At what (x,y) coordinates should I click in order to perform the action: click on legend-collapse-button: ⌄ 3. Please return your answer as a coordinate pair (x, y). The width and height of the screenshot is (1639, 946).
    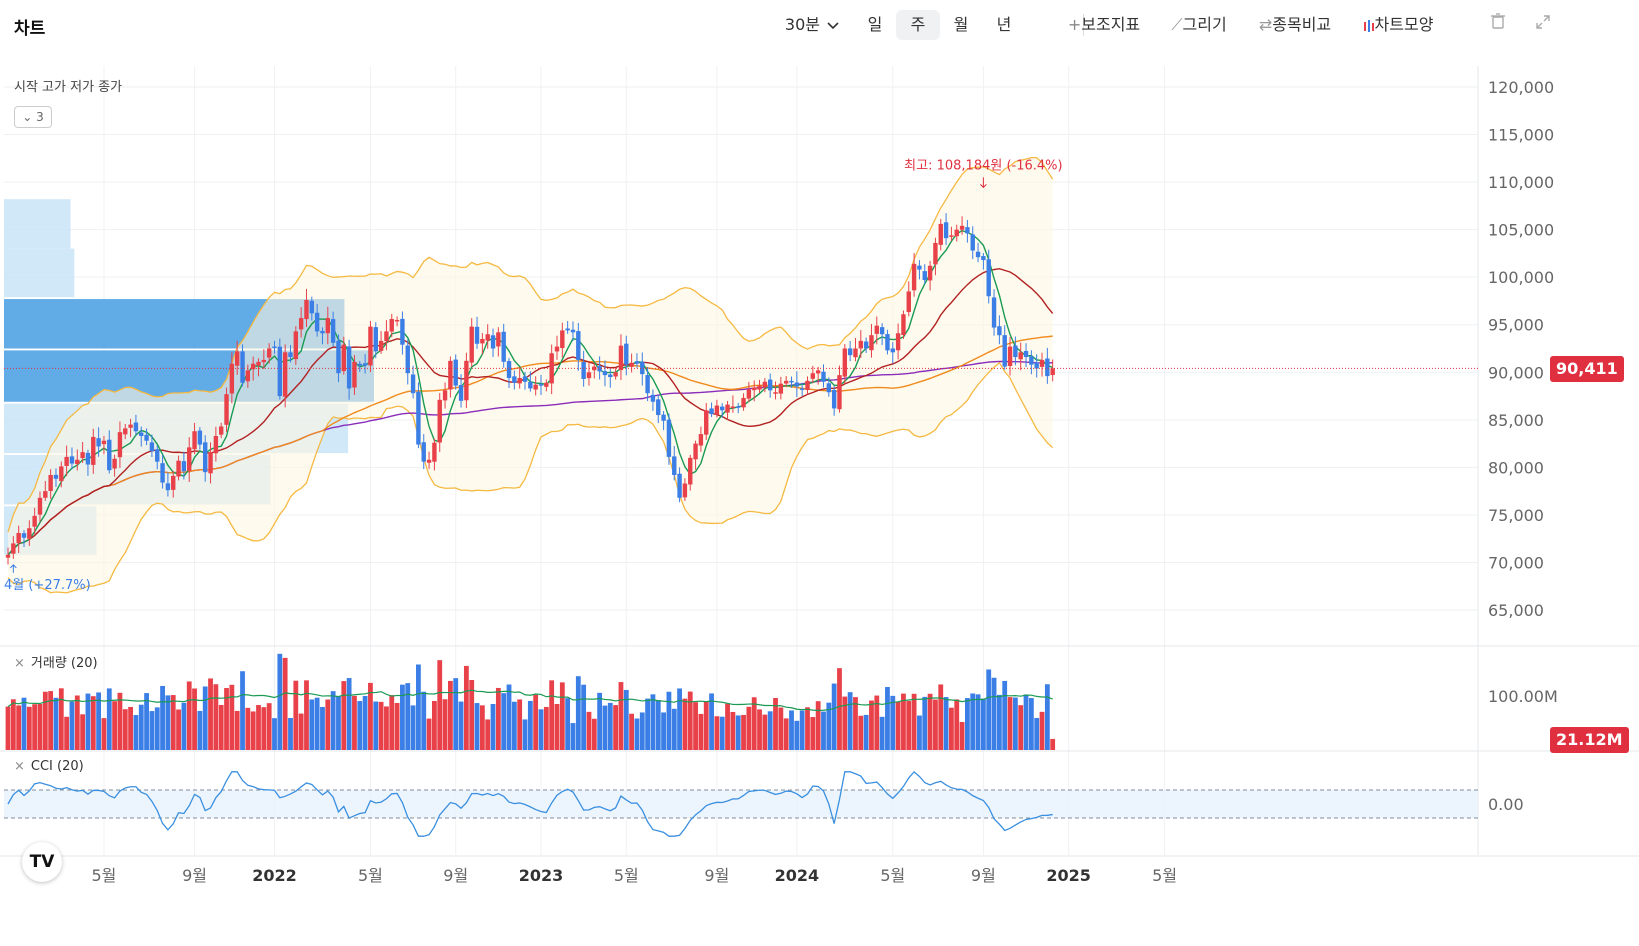
    Looking at the image, I should click on (33, 117).